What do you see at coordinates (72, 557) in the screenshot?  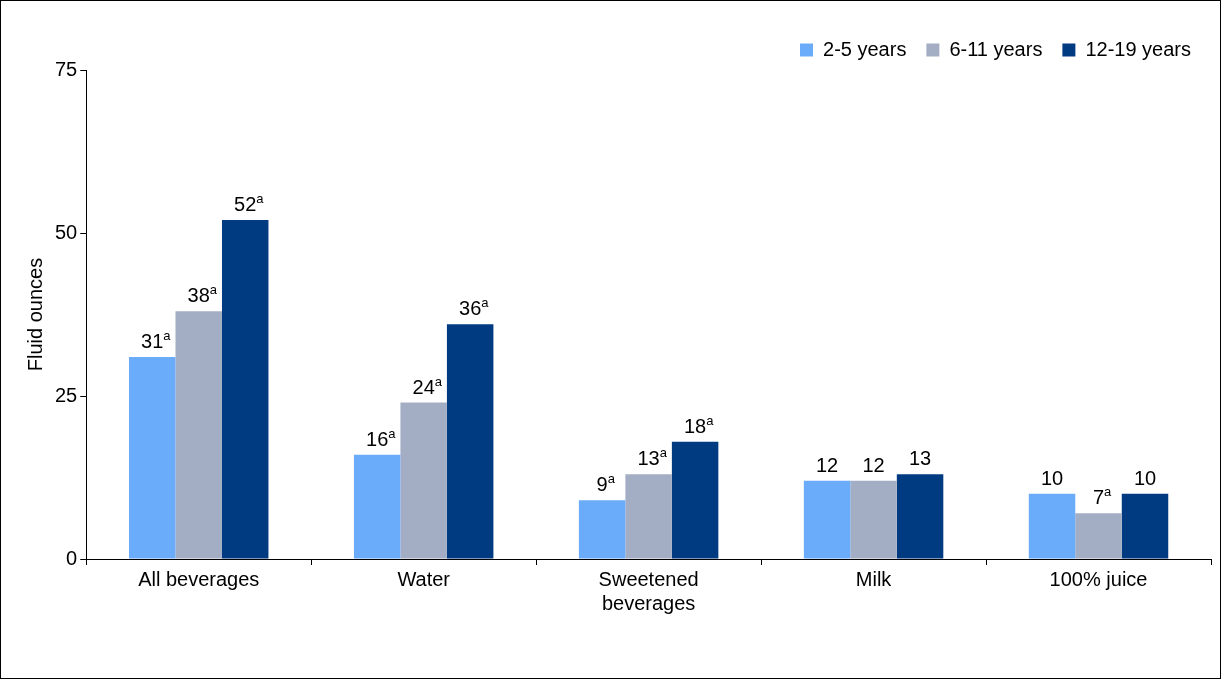 I see `y-tick-label: 0` at bounding box center [72, 557].